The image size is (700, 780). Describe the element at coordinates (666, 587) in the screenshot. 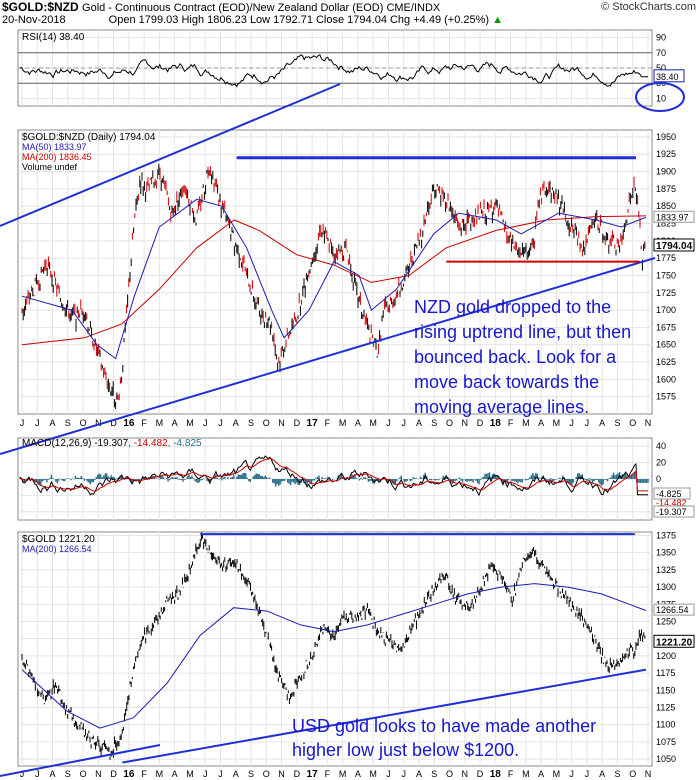

I see `y-tick-label: 1300` at that location.